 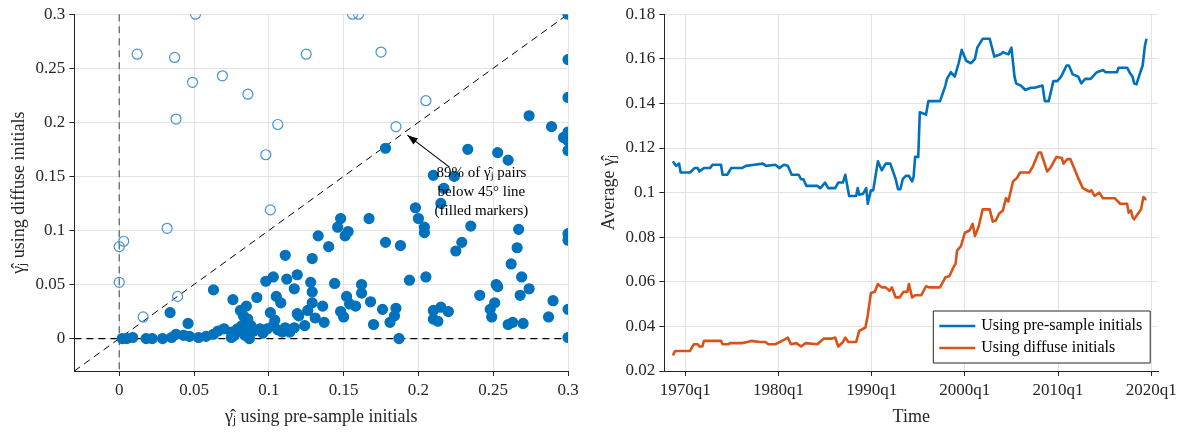 I want to click on y-tick-label: 0.3, so click(x=55, y=13).